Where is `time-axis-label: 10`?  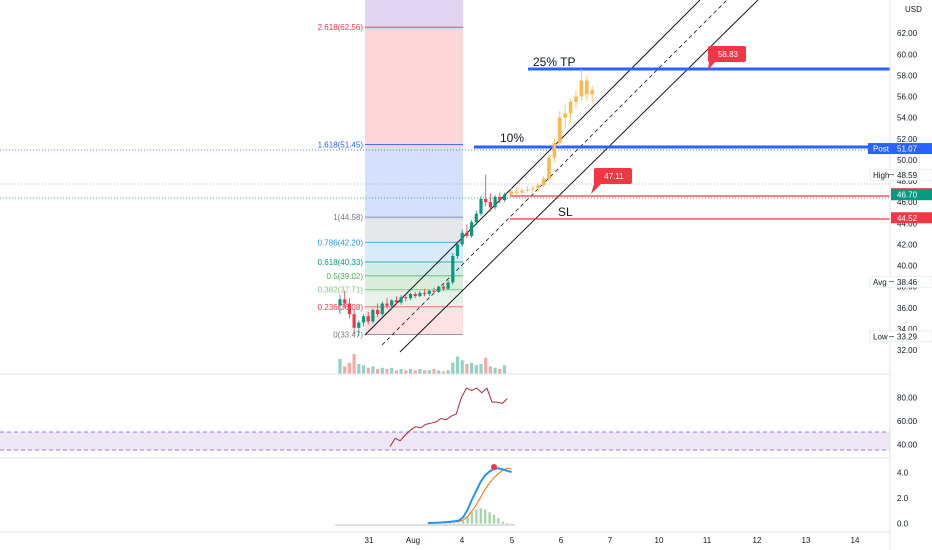 time-axis-label: 10 is located at coordinates (659, 540).